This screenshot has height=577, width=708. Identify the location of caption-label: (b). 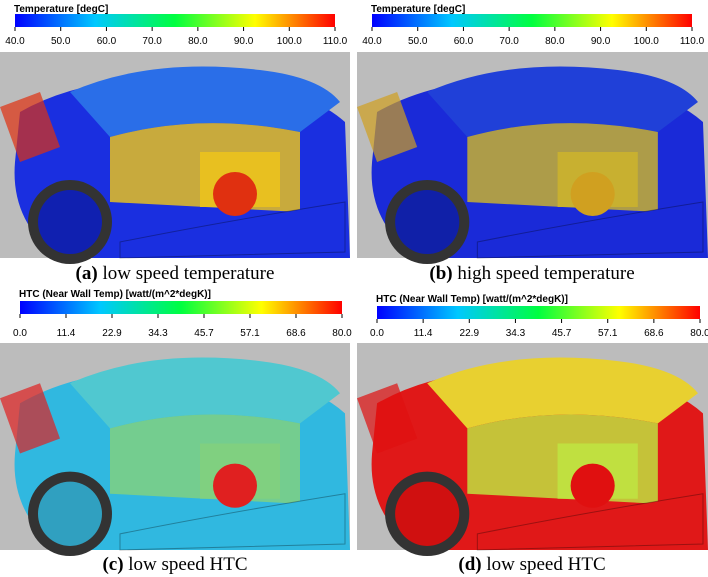
(440, 273).